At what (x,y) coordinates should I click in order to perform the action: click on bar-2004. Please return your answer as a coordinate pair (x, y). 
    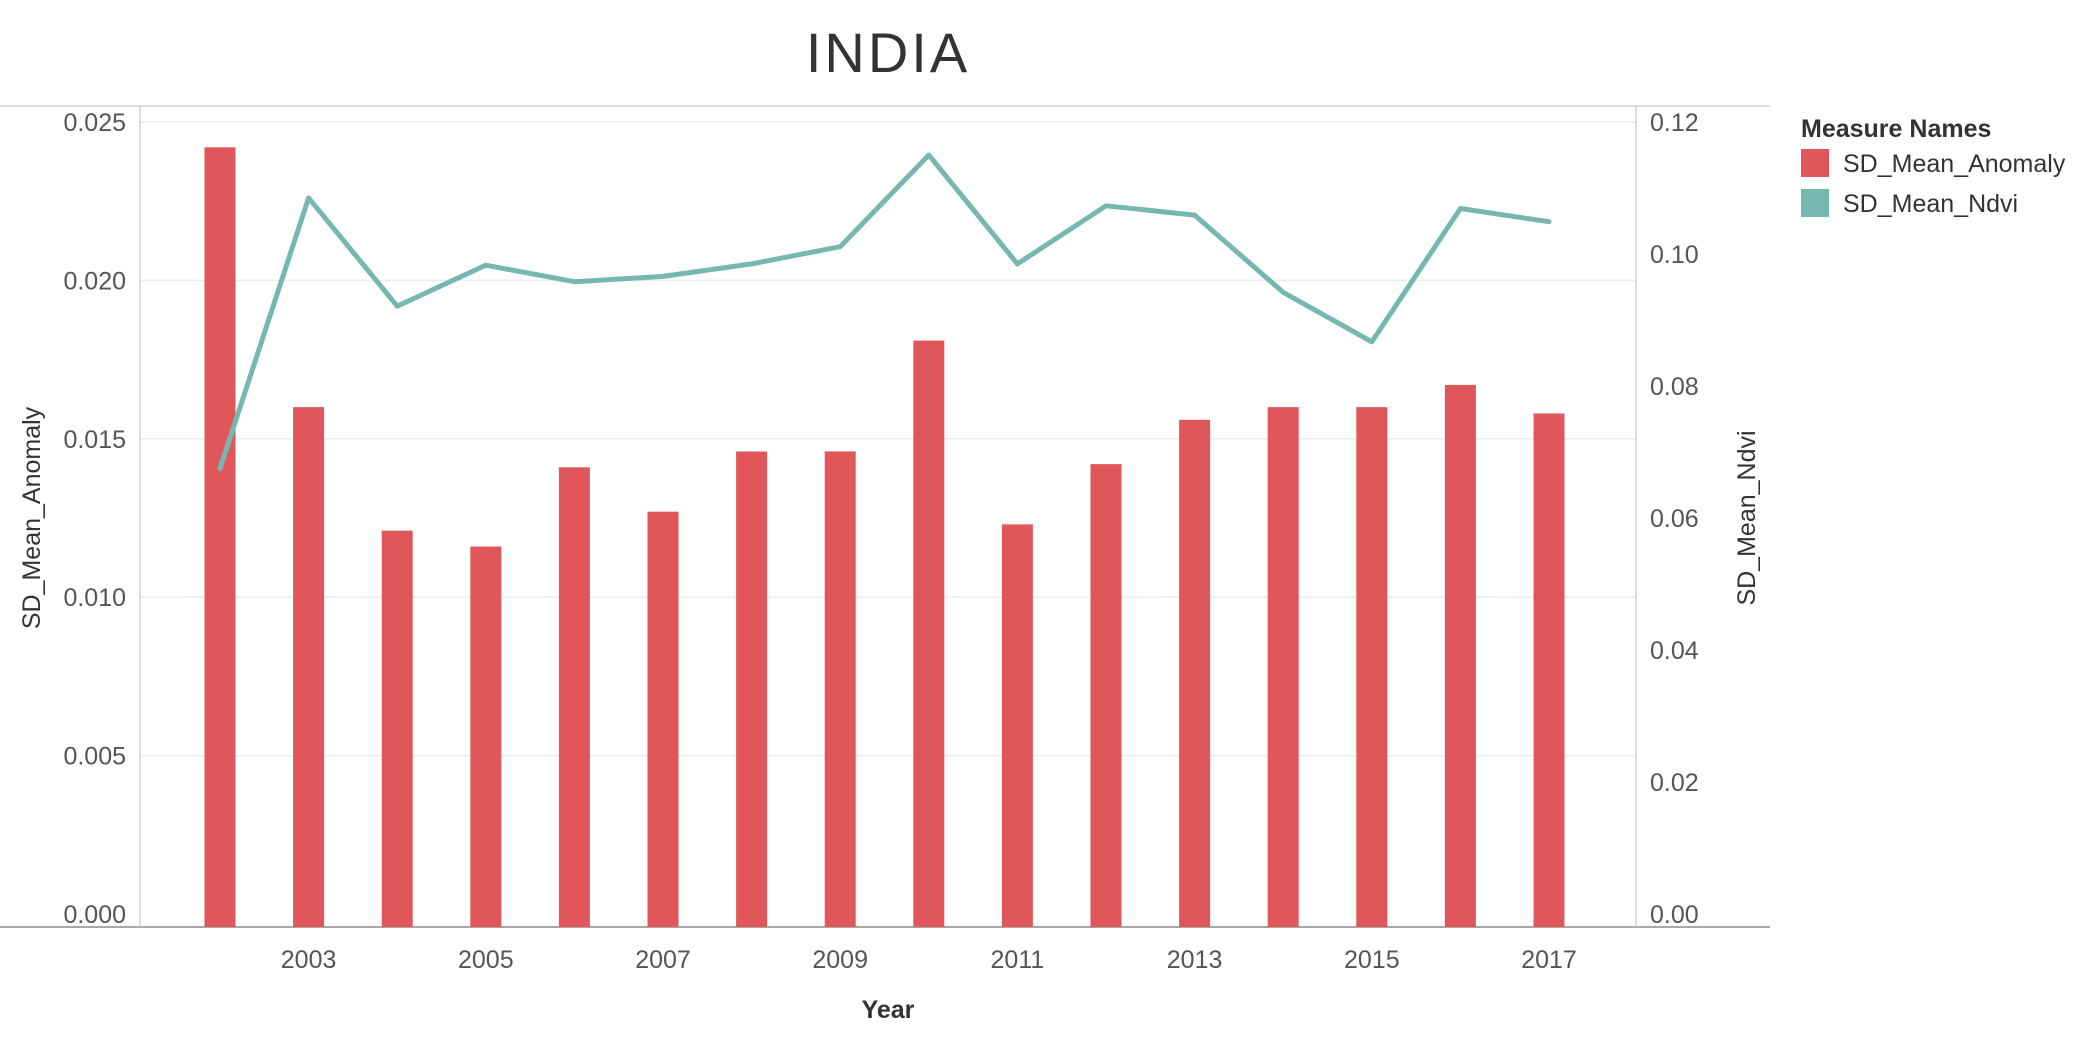
    Looking at the image, I should click on (397, 728).